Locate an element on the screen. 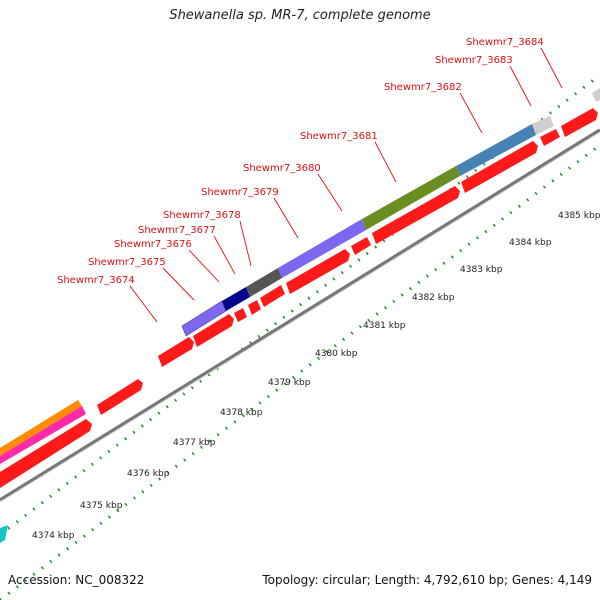 This screenshot has height=600, width=600. tick-label: 4380 kbp is located at coordinates (336, 354).